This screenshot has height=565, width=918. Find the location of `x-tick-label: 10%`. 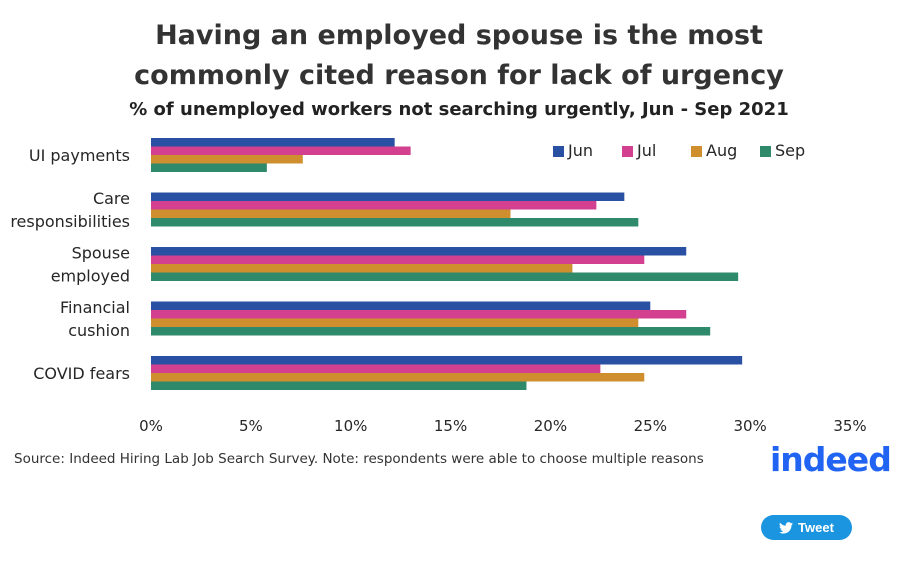

x-tick-label: 10% is located at coordinates (350, 426).